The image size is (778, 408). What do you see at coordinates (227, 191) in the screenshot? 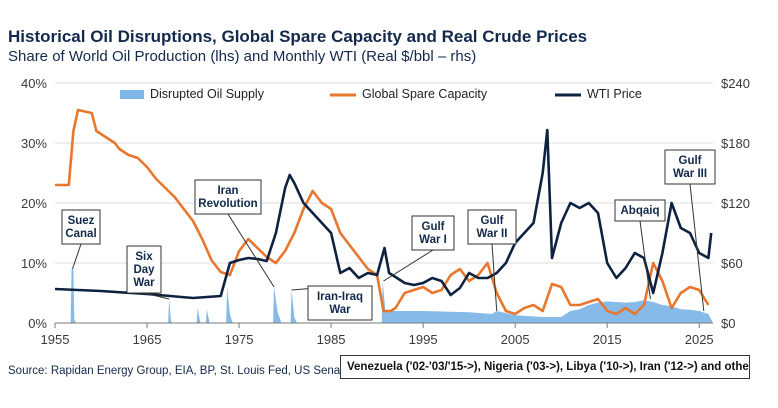
I see `annotation-label: Iran` at bounding box center [227, 191].